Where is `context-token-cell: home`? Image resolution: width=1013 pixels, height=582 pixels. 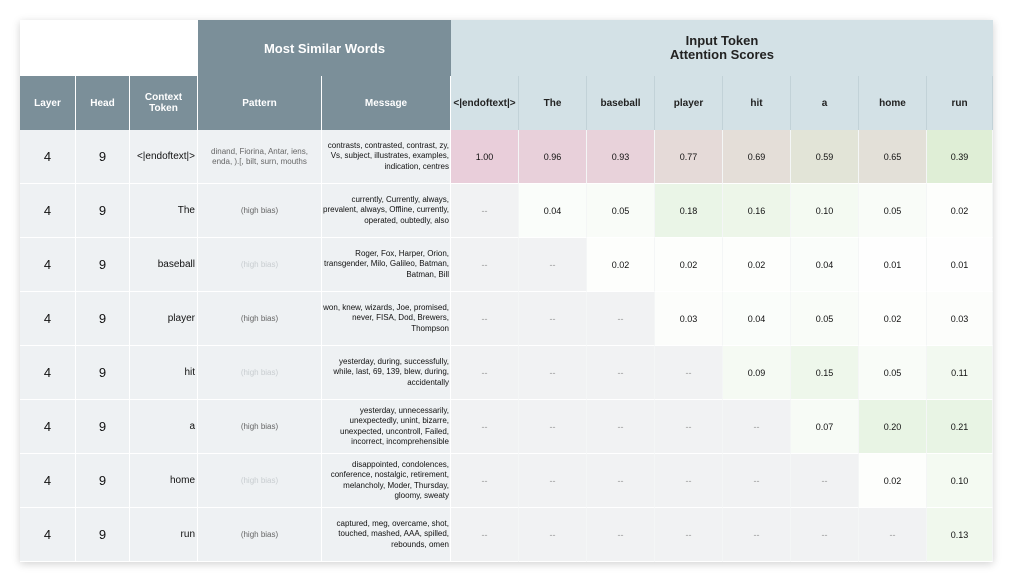
context-token-cell: home is located at coordinates (164, 481).